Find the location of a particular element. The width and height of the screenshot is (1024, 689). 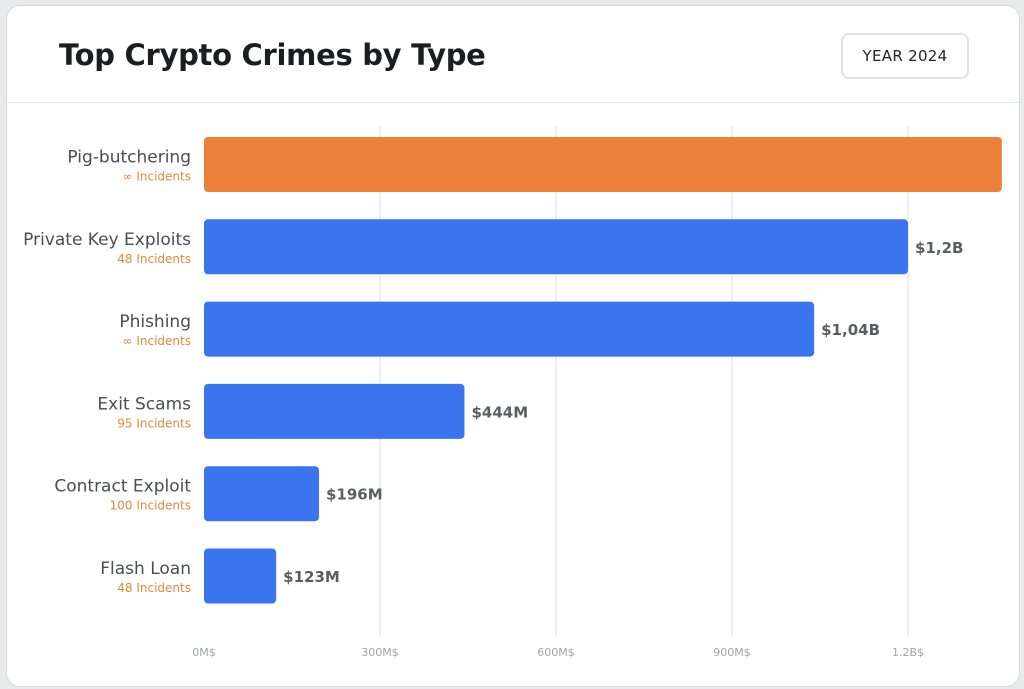

category-label: Private Key Exploits is located at coordinates (107, 240).